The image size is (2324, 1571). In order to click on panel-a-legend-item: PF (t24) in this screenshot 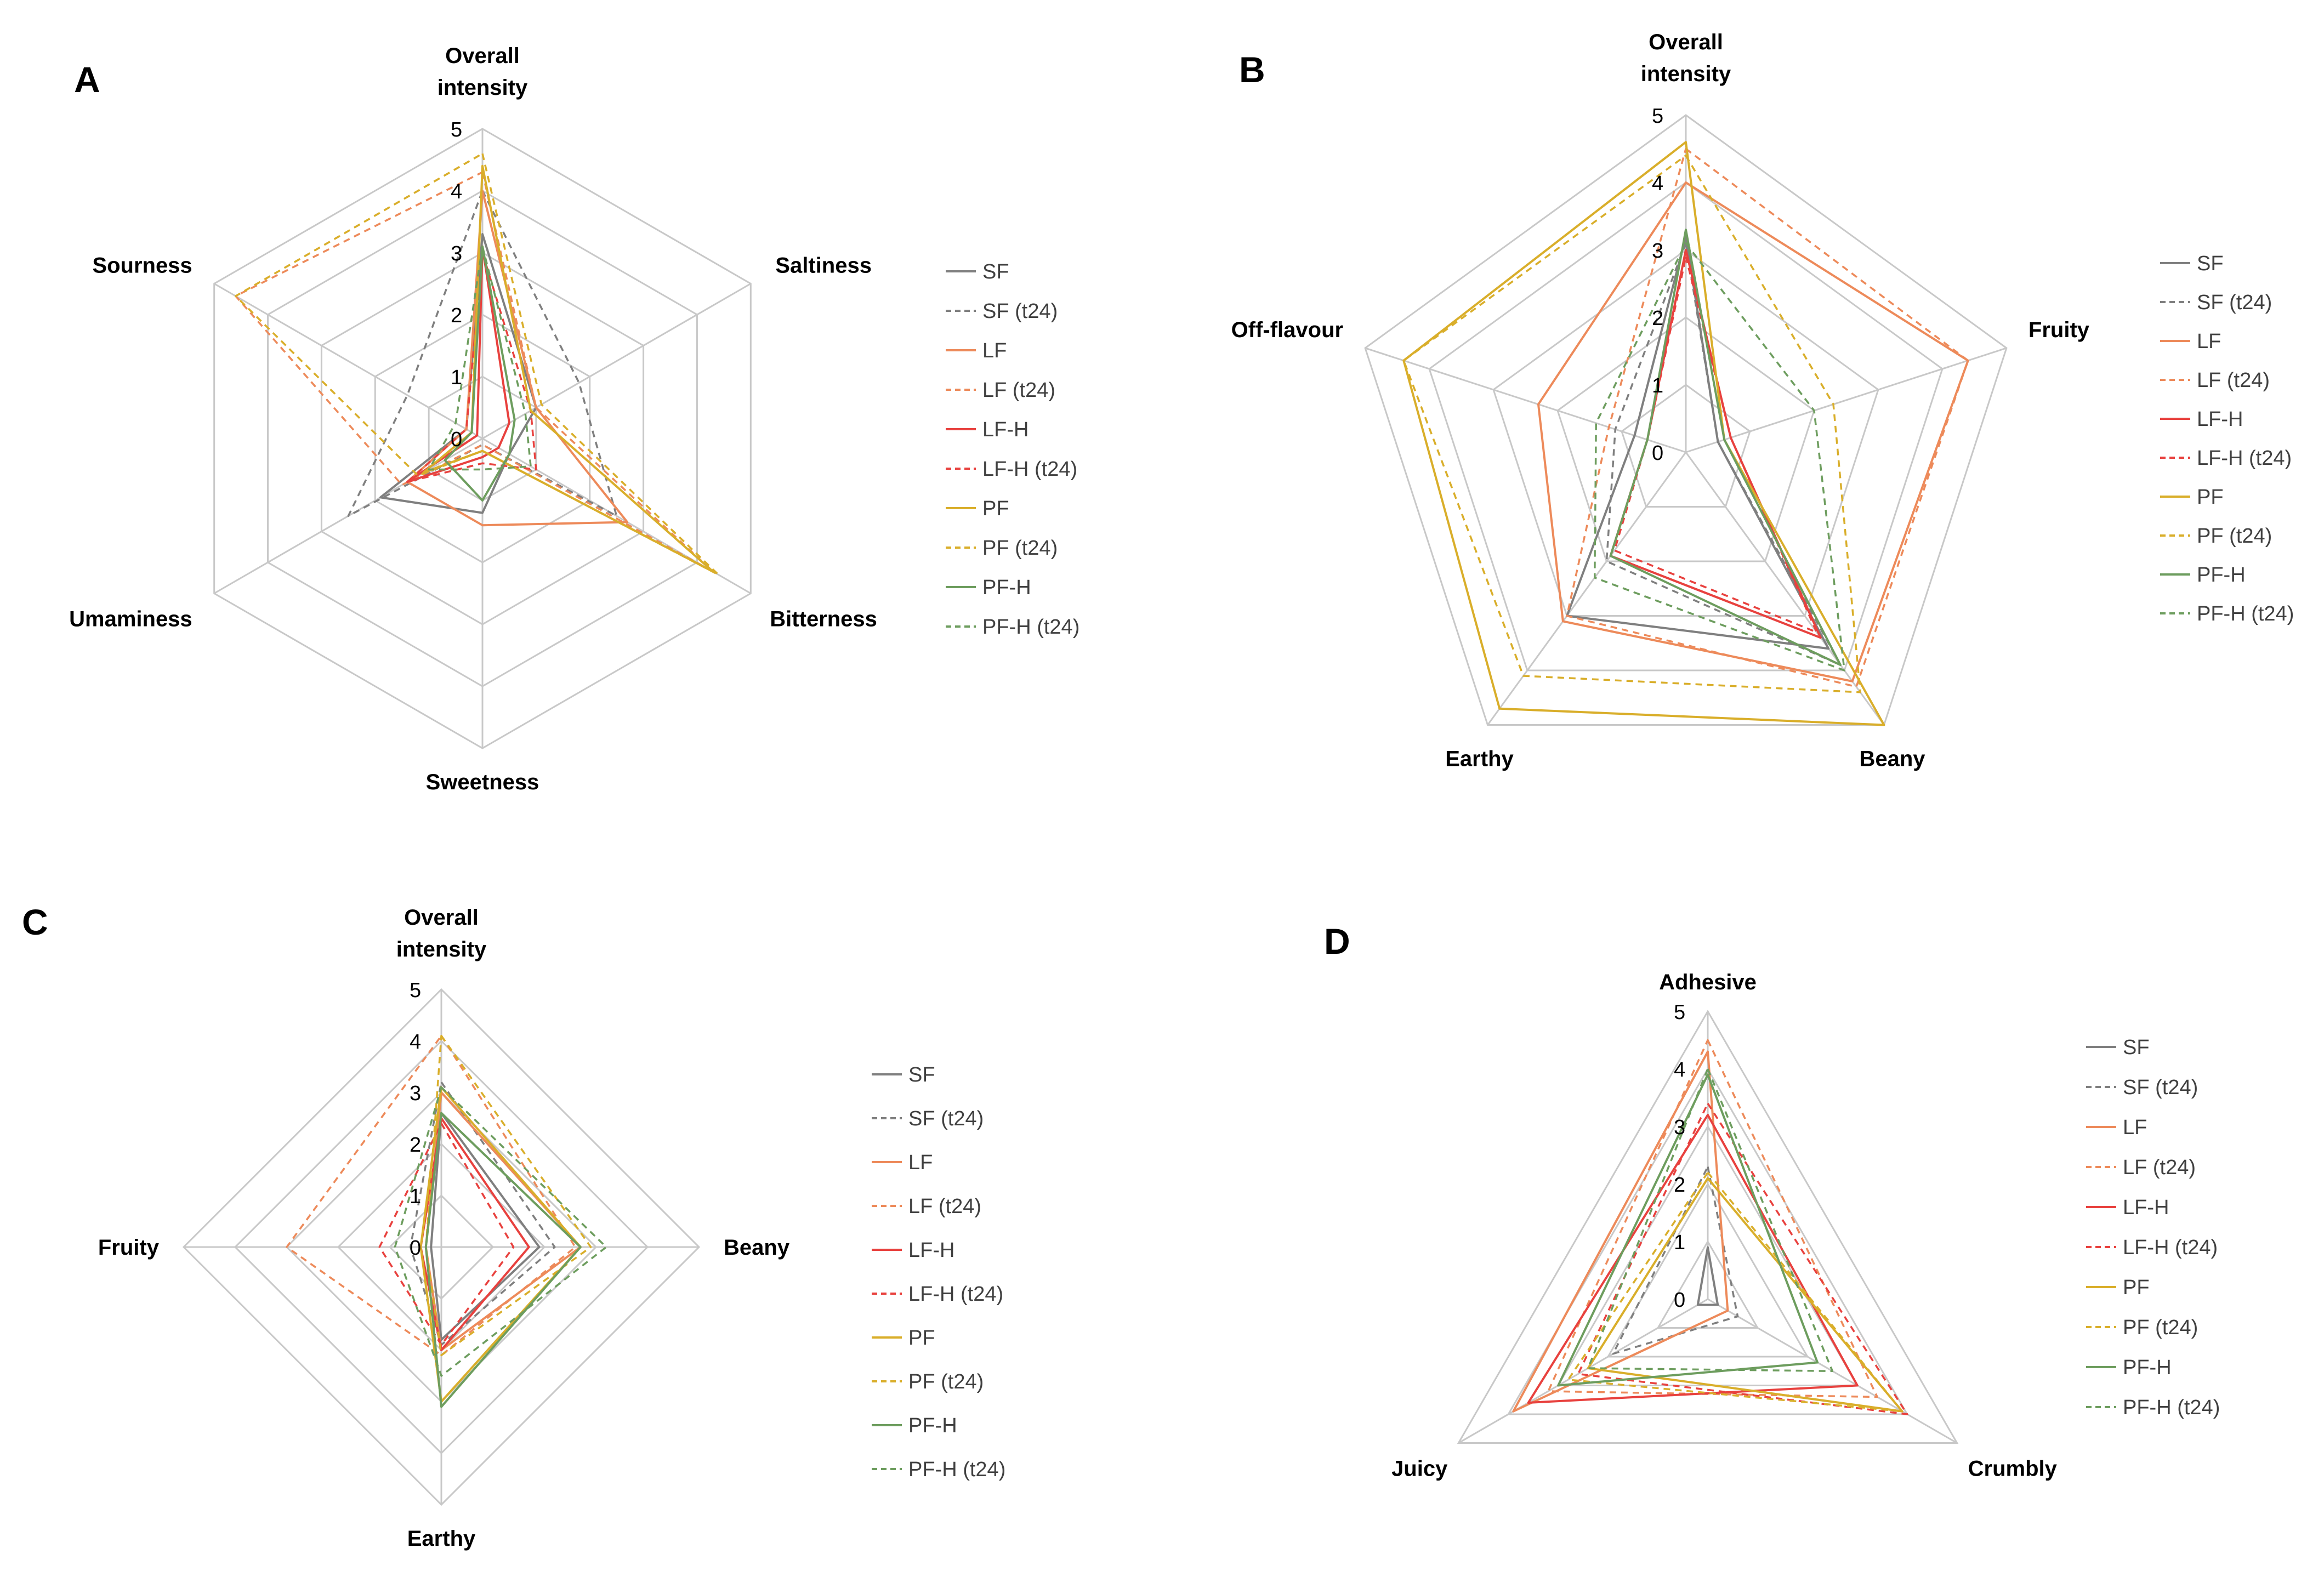, I will do `click(1002, 548)`.